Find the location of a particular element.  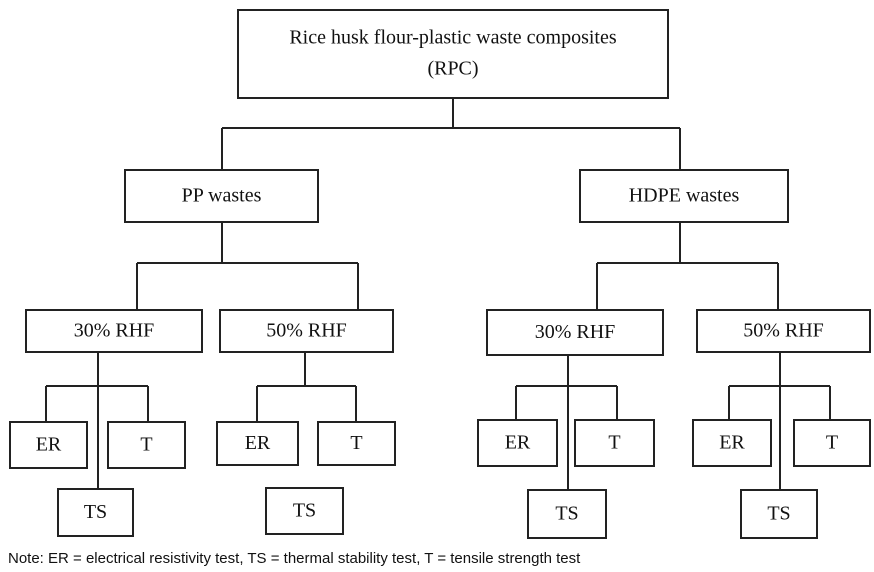

group-label: PP wastes is located at coordinates (222, 196).